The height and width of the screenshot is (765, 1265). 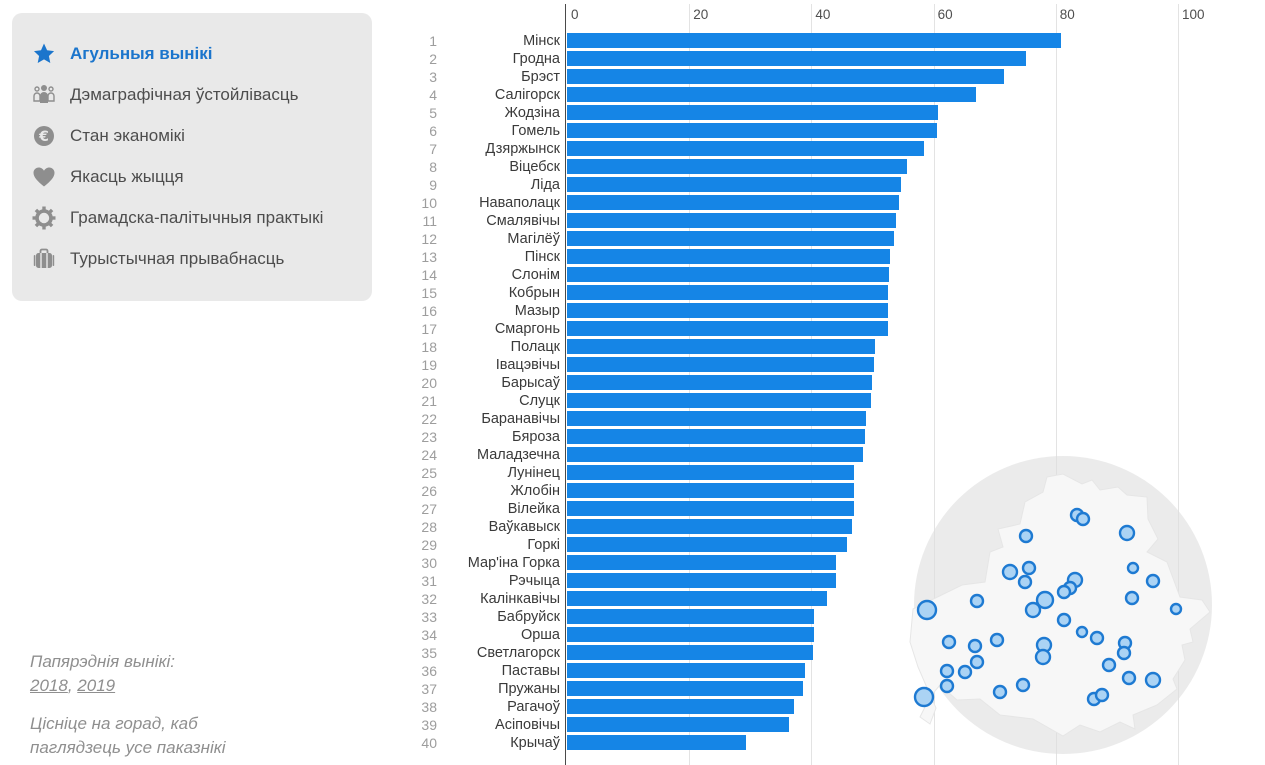 What do you see at coordinates (535, 347) in the screenshot?
I see `city-label: Полацк` at bounding box center [535, 347].